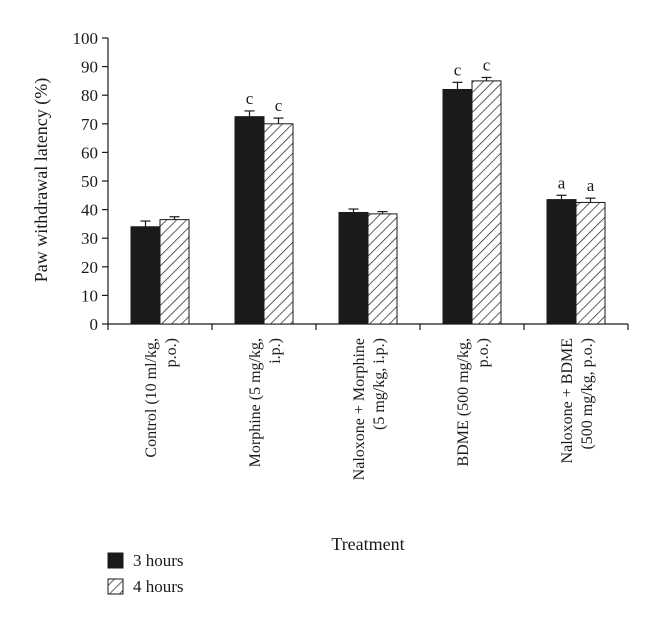  Describe the element at coordinates (86, 38) in the screenshot. I see `y-tick-label: 100` at that location.